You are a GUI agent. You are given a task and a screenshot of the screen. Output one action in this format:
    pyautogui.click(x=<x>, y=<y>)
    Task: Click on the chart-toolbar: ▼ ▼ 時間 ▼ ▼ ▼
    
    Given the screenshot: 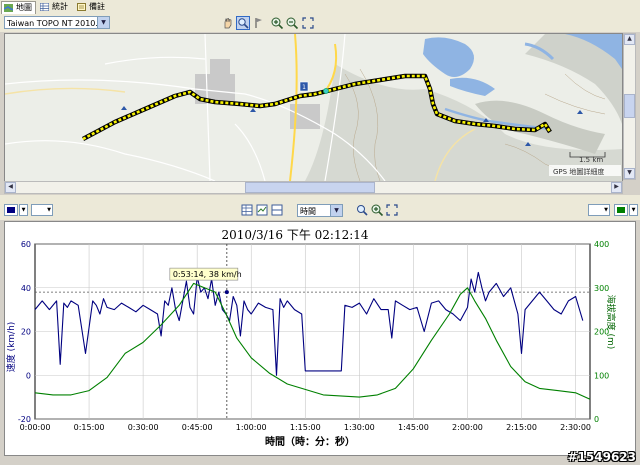 What is the action you would take?
    pyautogui.click(x=320, y=210)
    